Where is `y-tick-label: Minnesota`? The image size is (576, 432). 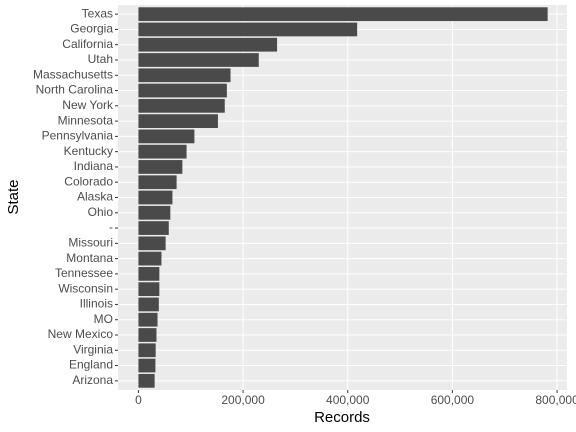 y-tick-label: Minnesota is located at coordinates (86, 120).